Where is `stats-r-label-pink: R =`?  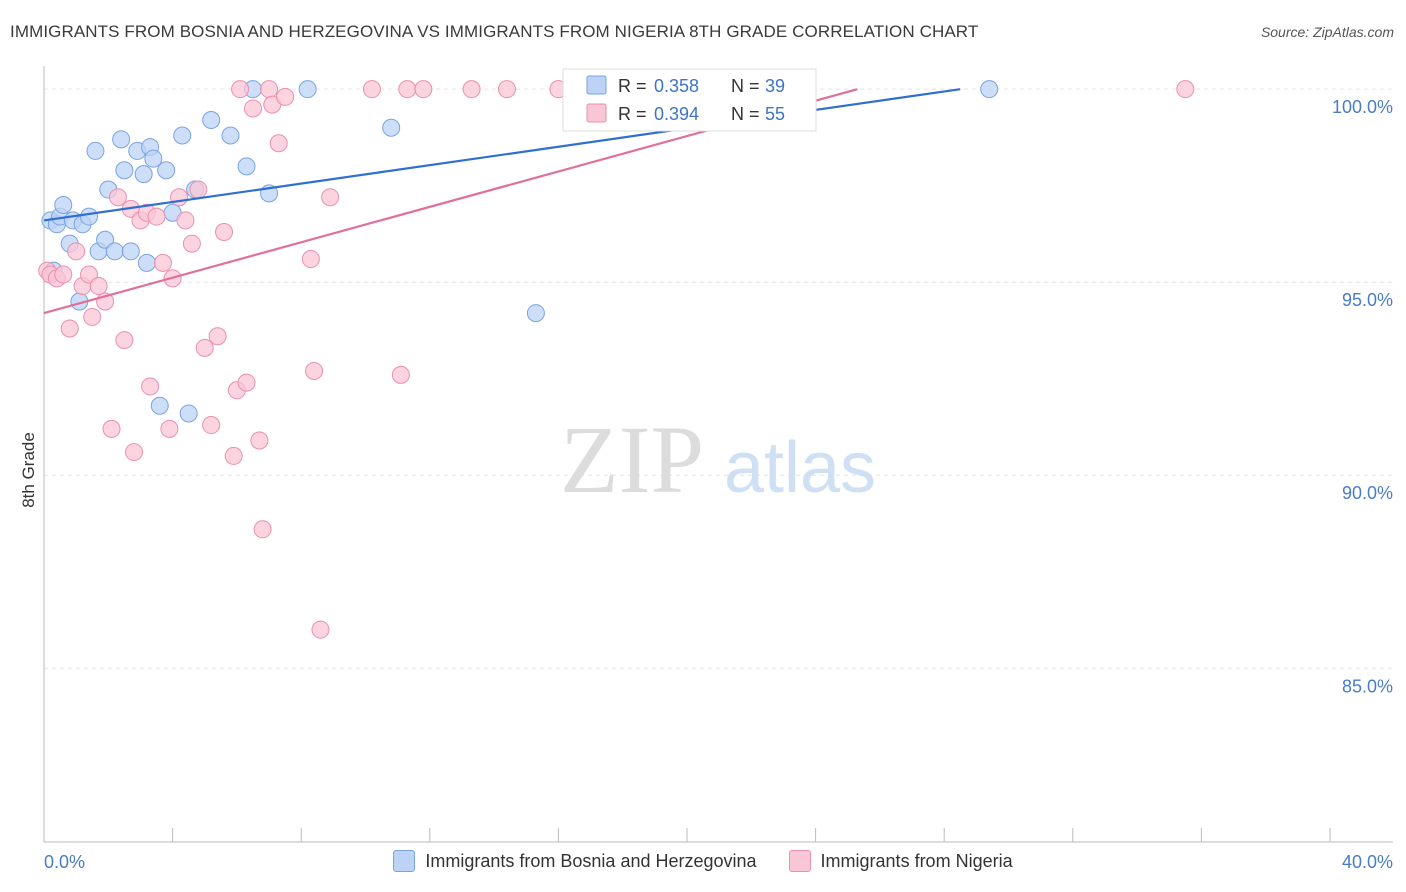 stats-r-label-pink: R = is located at coordinates (632, 114).